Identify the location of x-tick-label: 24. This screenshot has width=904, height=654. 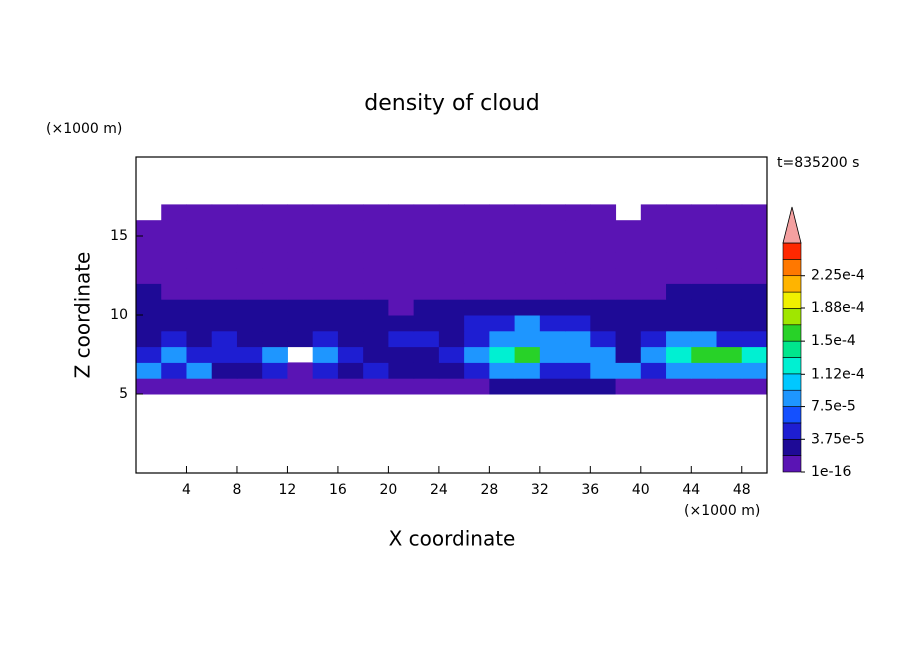
(439, 490).